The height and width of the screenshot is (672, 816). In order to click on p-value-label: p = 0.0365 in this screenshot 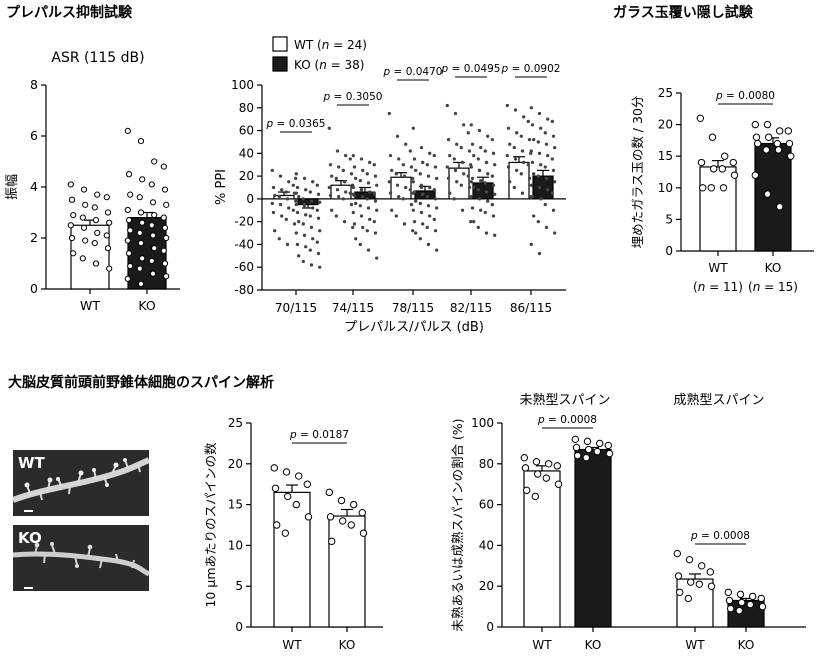, I will do `click(296, 124)`.